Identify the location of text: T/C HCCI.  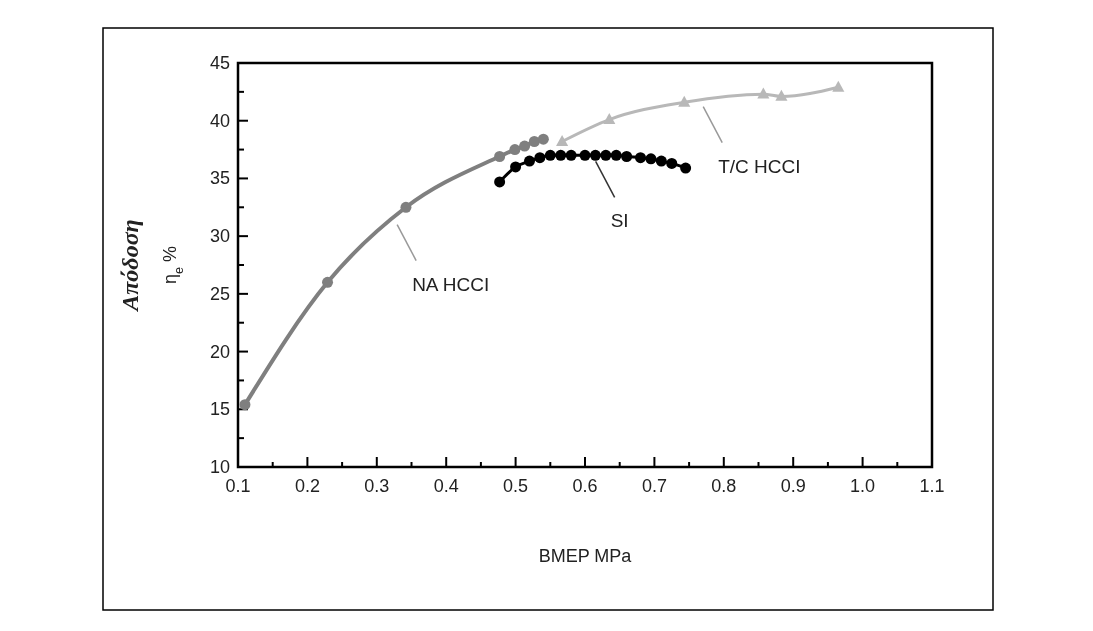
(759, 166).